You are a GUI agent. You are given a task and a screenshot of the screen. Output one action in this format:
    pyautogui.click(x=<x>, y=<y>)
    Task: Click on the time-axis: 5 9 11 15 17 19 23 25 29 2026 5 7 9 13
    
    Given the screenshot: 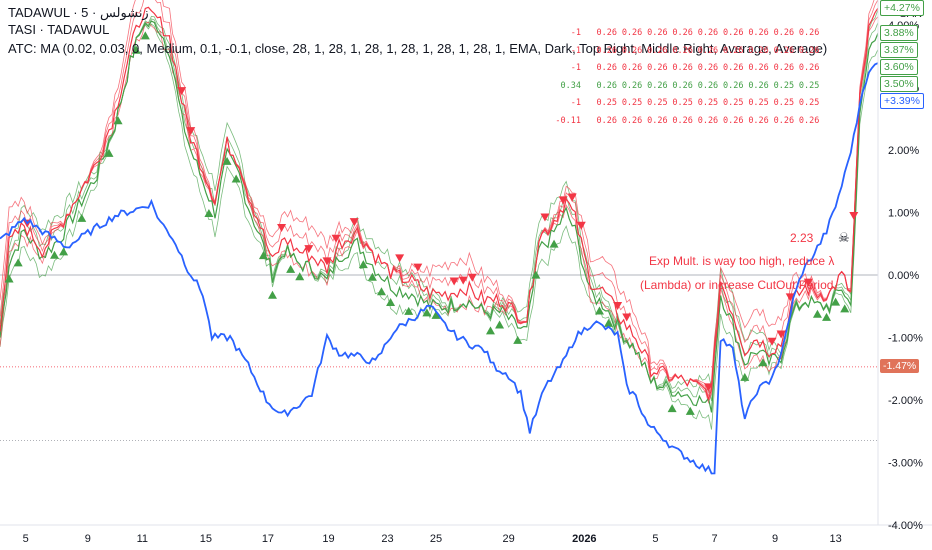 What is the action you would take?
    pyautogui.click(x=432, y=539)
    